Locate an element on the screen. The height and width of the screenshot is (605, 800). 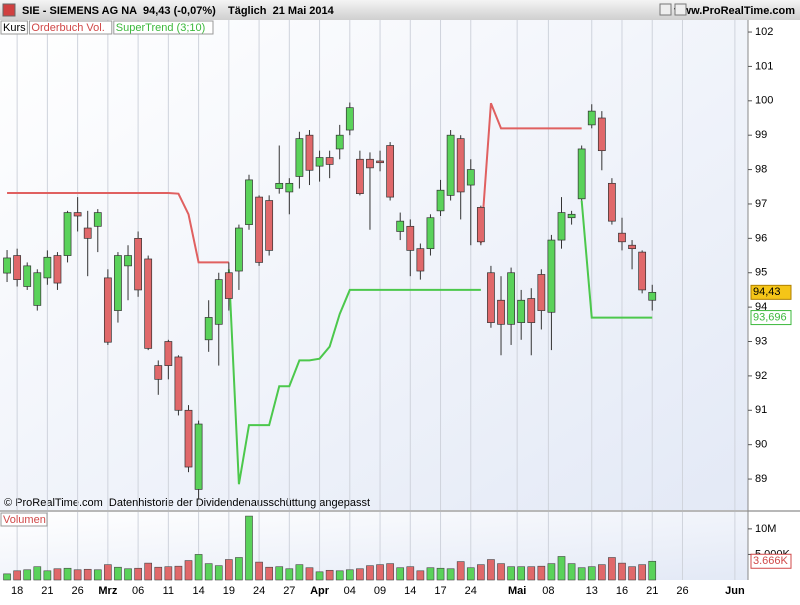
x-tick-label: 21 is located at coordinates (47, 591).